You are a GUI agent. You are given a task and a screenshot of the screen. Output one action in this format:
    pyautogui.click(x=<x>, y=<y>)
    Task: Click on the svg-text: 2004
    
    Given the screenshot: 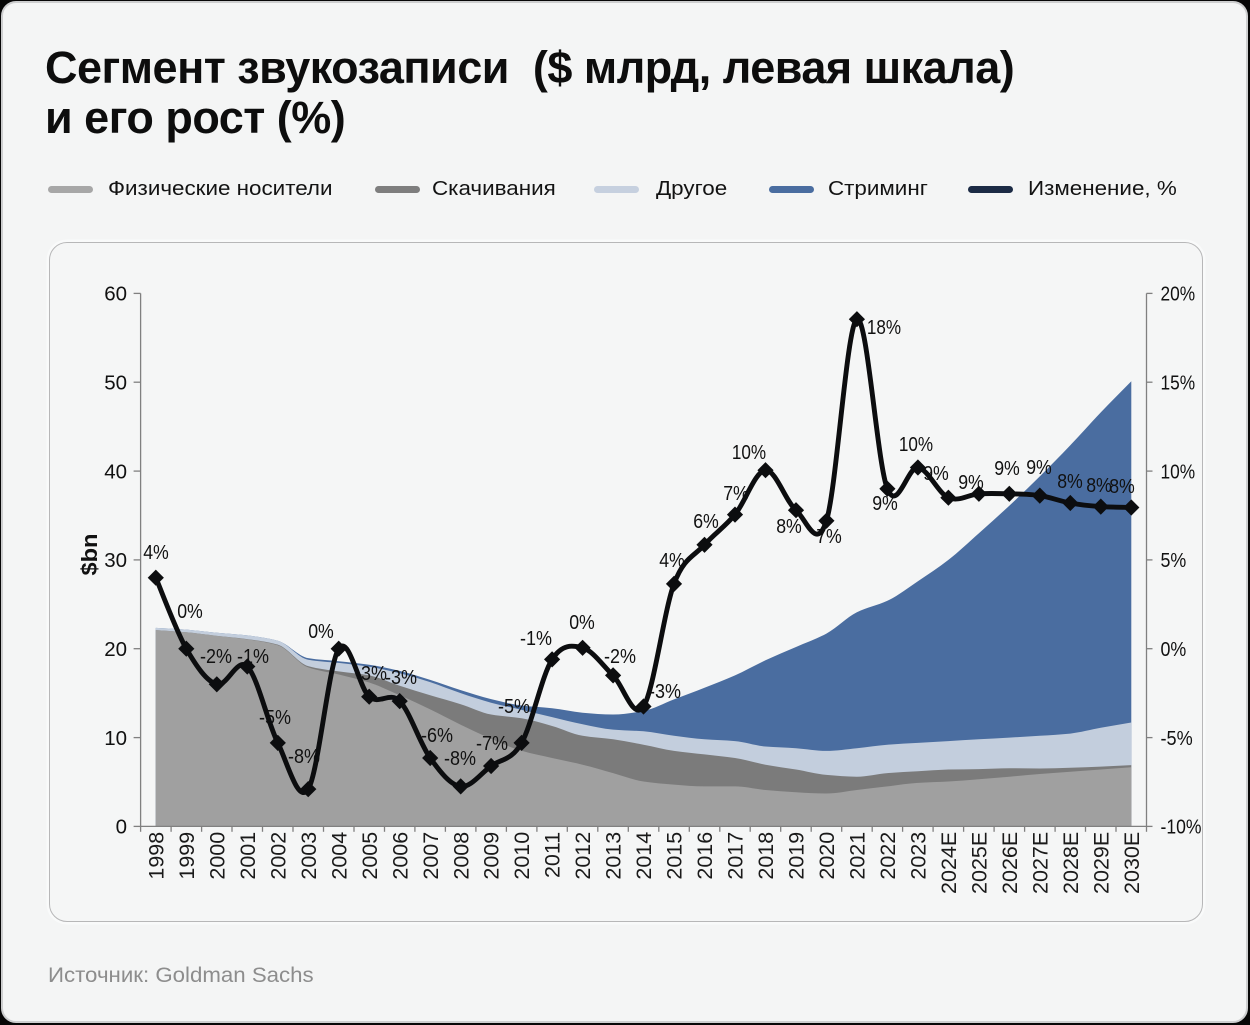 What is the action you would take?
    pyautogui.click(x=339, y=856)
    